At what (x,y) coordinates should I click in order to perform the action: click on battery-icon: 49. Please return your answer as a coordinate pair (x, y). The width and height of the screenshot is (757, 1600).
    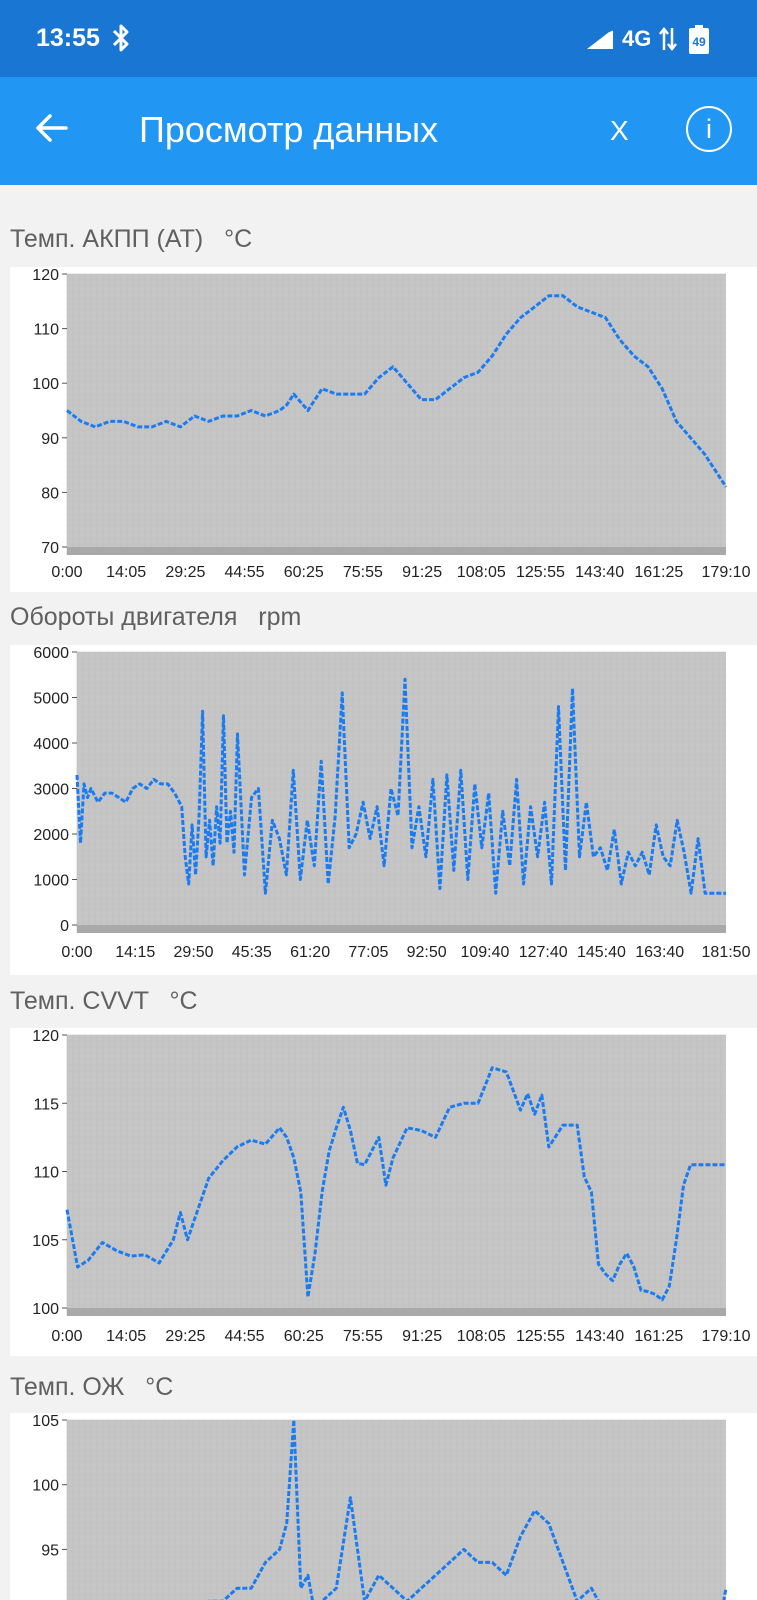
    Looking at the image, I should click on (699, 42).